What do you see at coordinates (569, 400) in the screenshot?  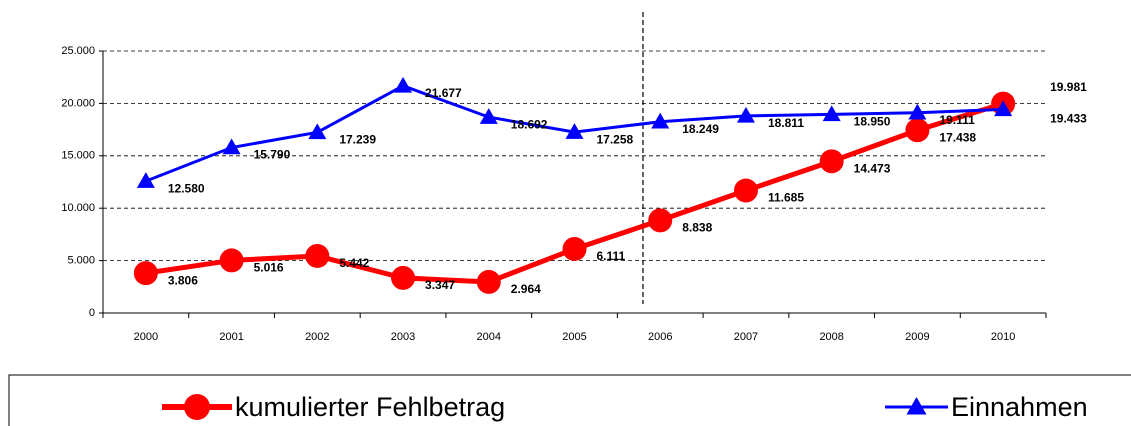 I see `legend-box` at bounding box center [569, 400].